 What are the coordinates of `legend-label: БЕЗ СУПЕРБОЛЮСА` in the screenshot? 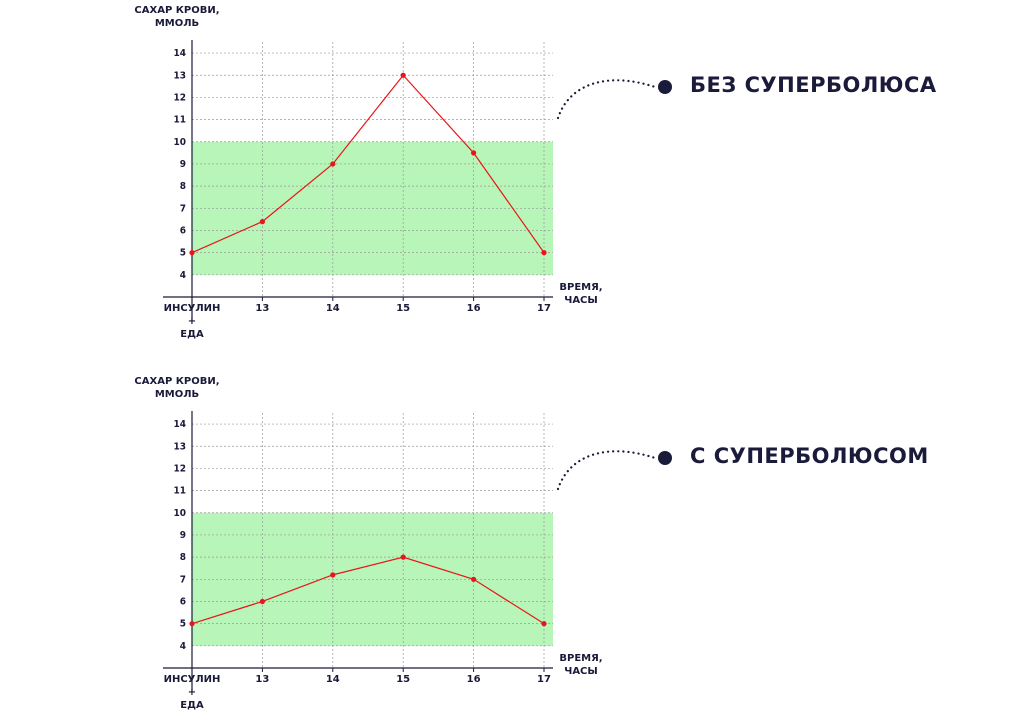 It's located at (813, 85).